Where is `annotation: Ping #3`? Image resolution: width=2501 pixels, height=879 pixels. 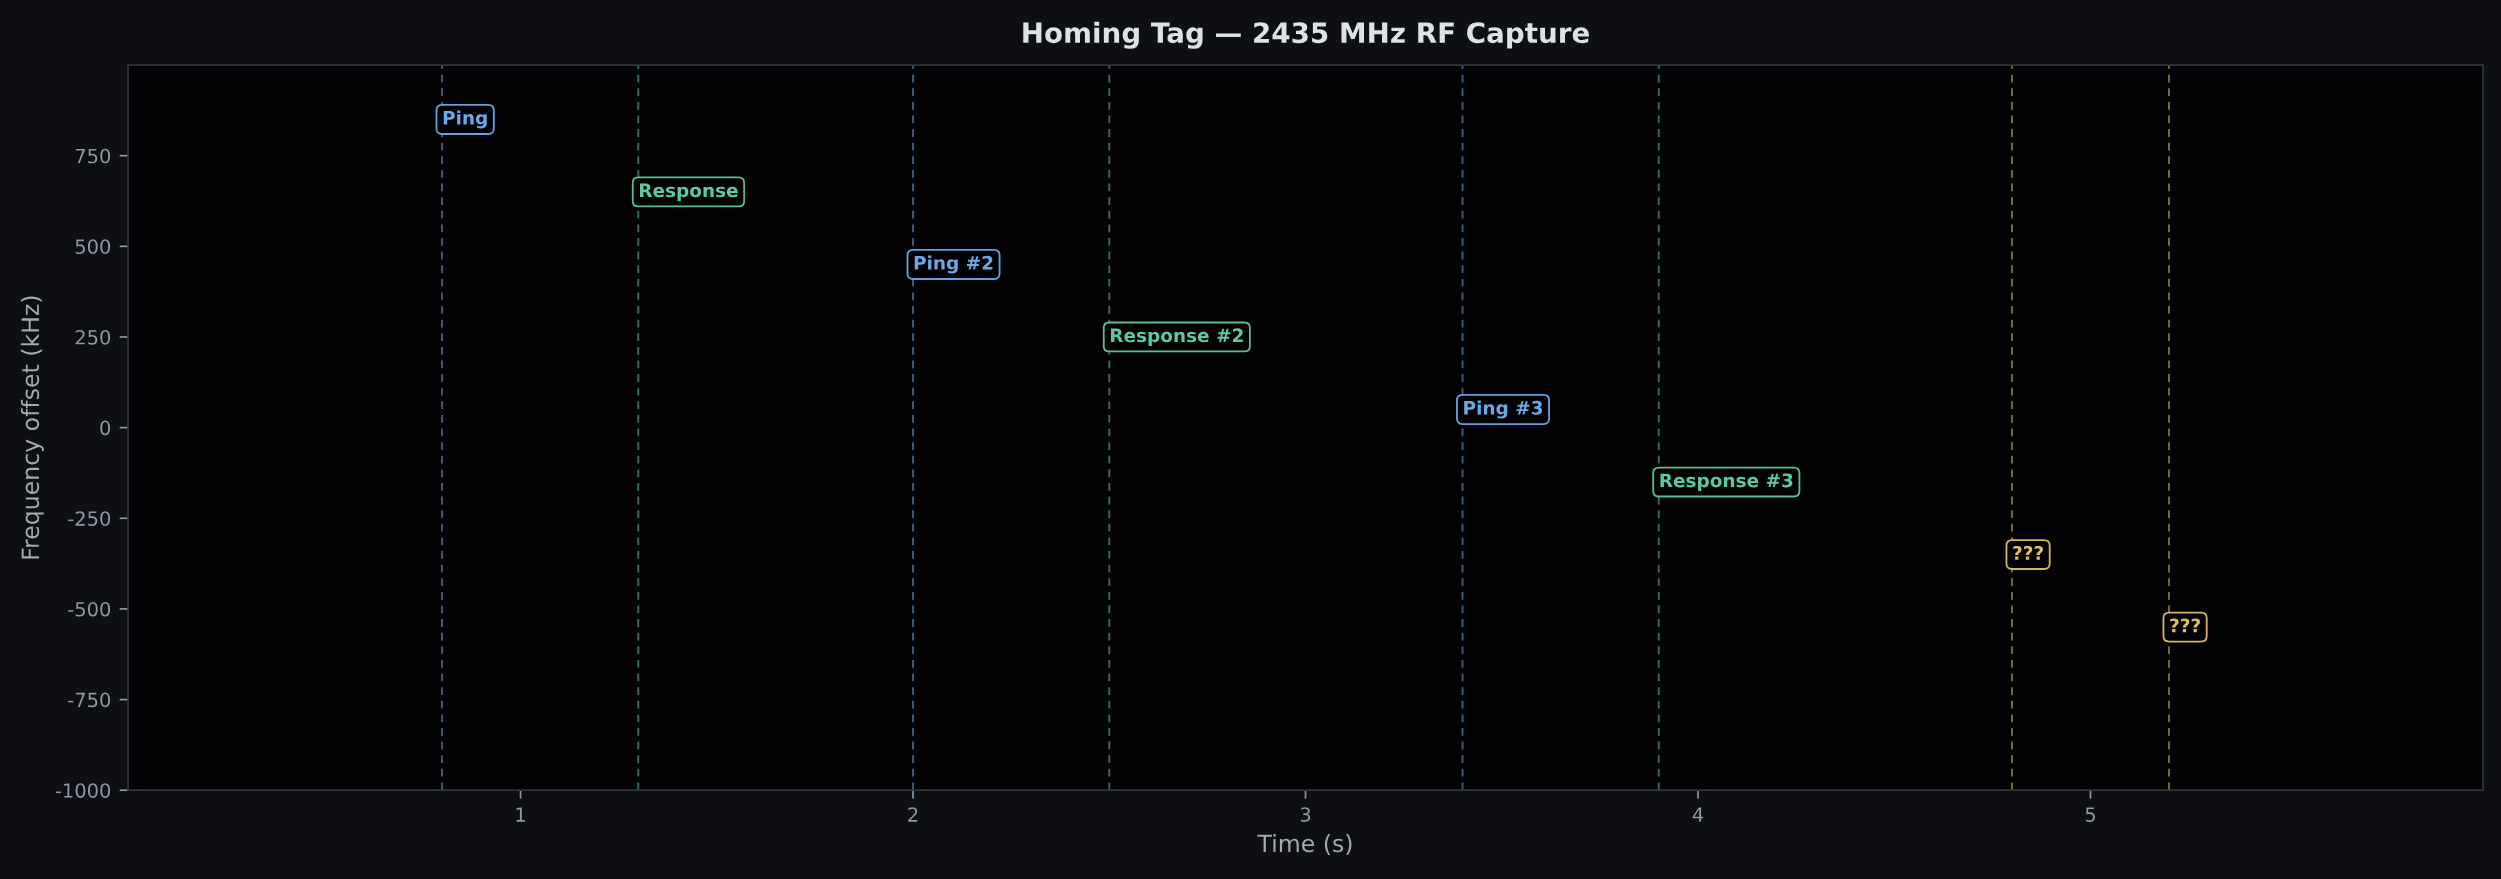 annotation: Ping #3 is located at coordinates (1503, 409).